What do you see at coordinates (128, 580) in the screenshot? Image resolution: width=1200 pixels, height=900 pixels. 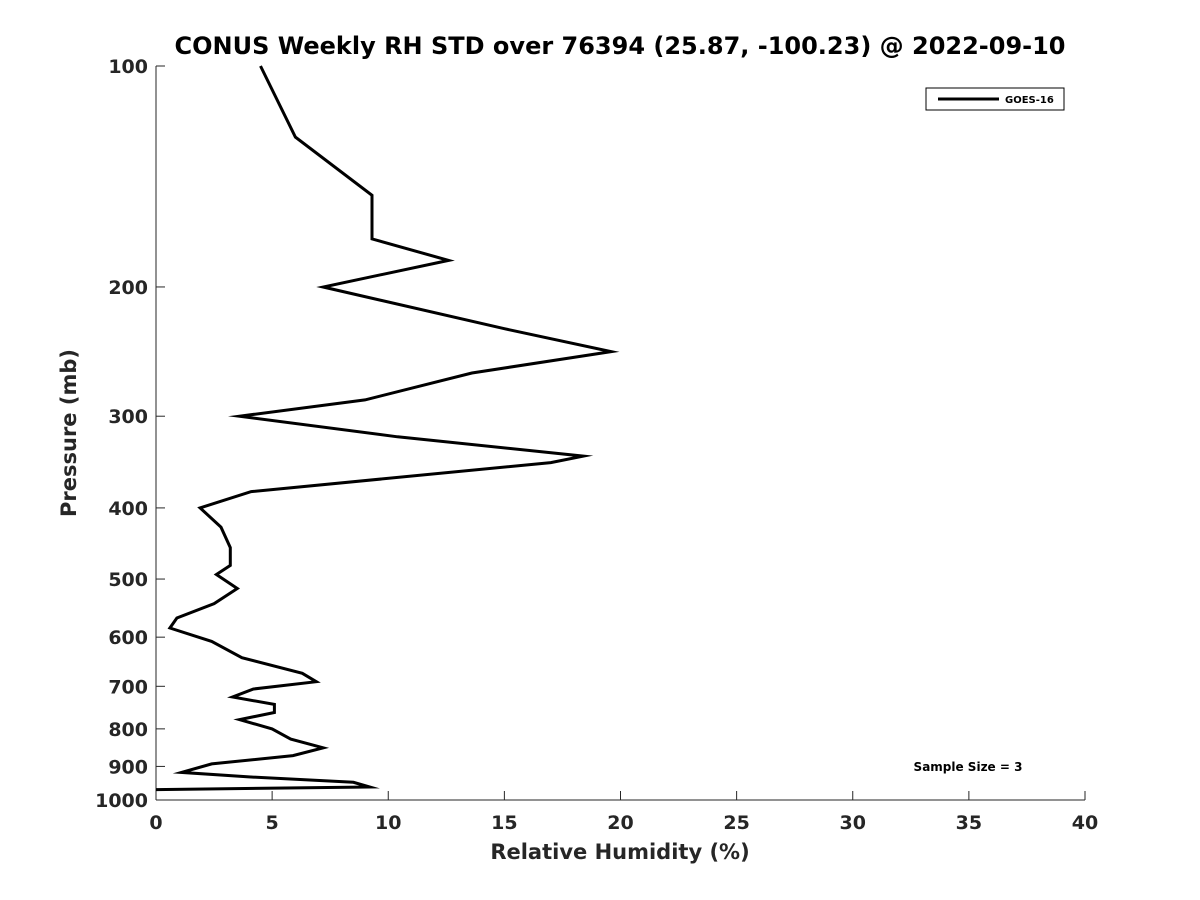 I see `y-tick-label: 500` at bounding box center [128, 580].